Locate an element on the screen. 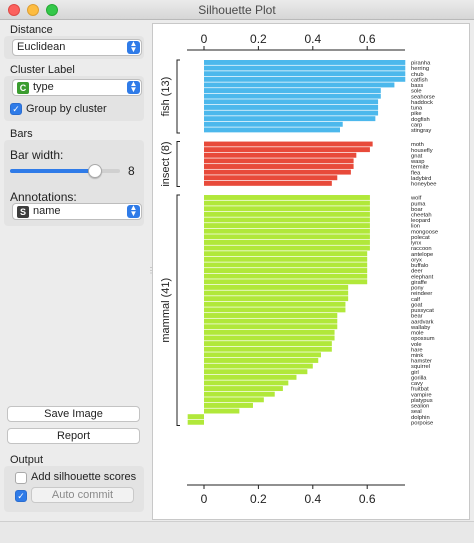  bottom-tick-label: 0 is located at coordinates (204, 499).